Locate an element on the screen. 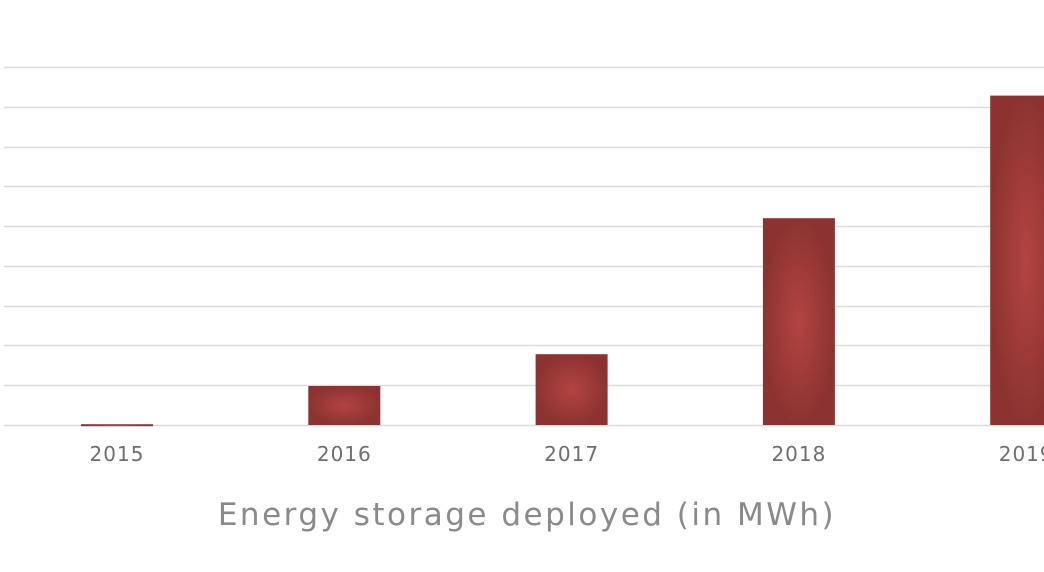 This screenshot has height=572, width=1044. x-tick-label-2018: 2018 is located at coordinates (798, 454).